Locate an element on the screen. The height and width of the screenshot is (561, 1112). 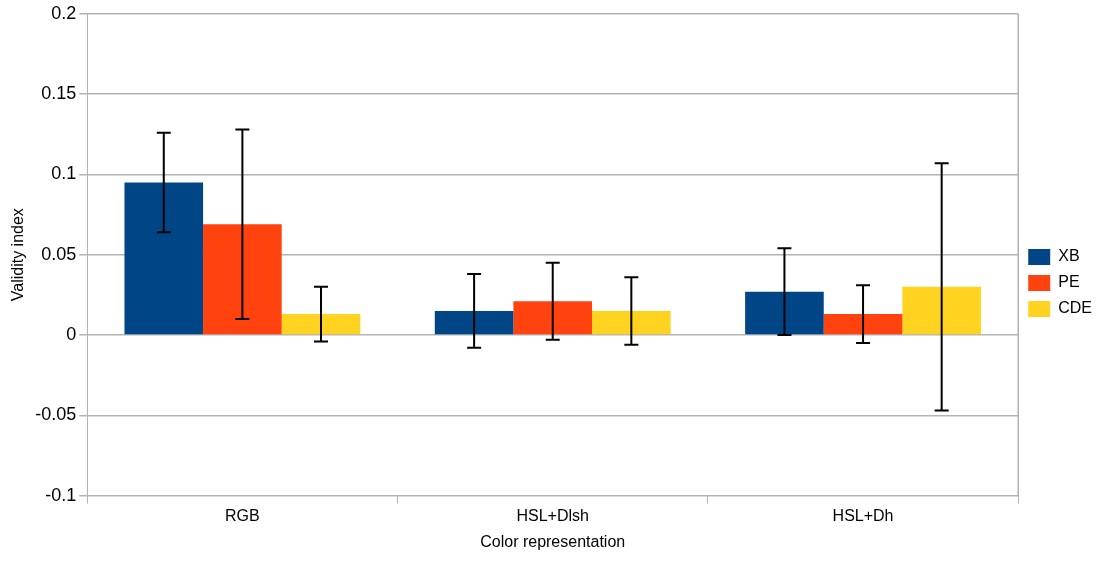
y-tick-label: -0.05 is located at coordinates (56, 414).